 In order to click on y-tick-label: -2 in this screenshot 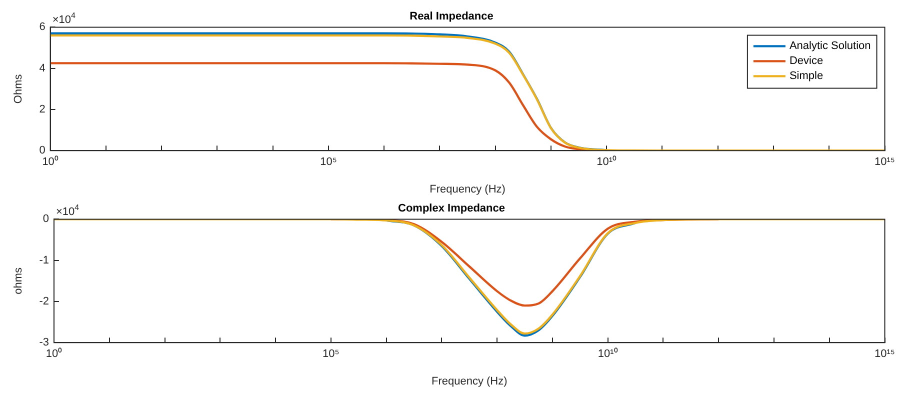, I will do `click(44, 302)`.